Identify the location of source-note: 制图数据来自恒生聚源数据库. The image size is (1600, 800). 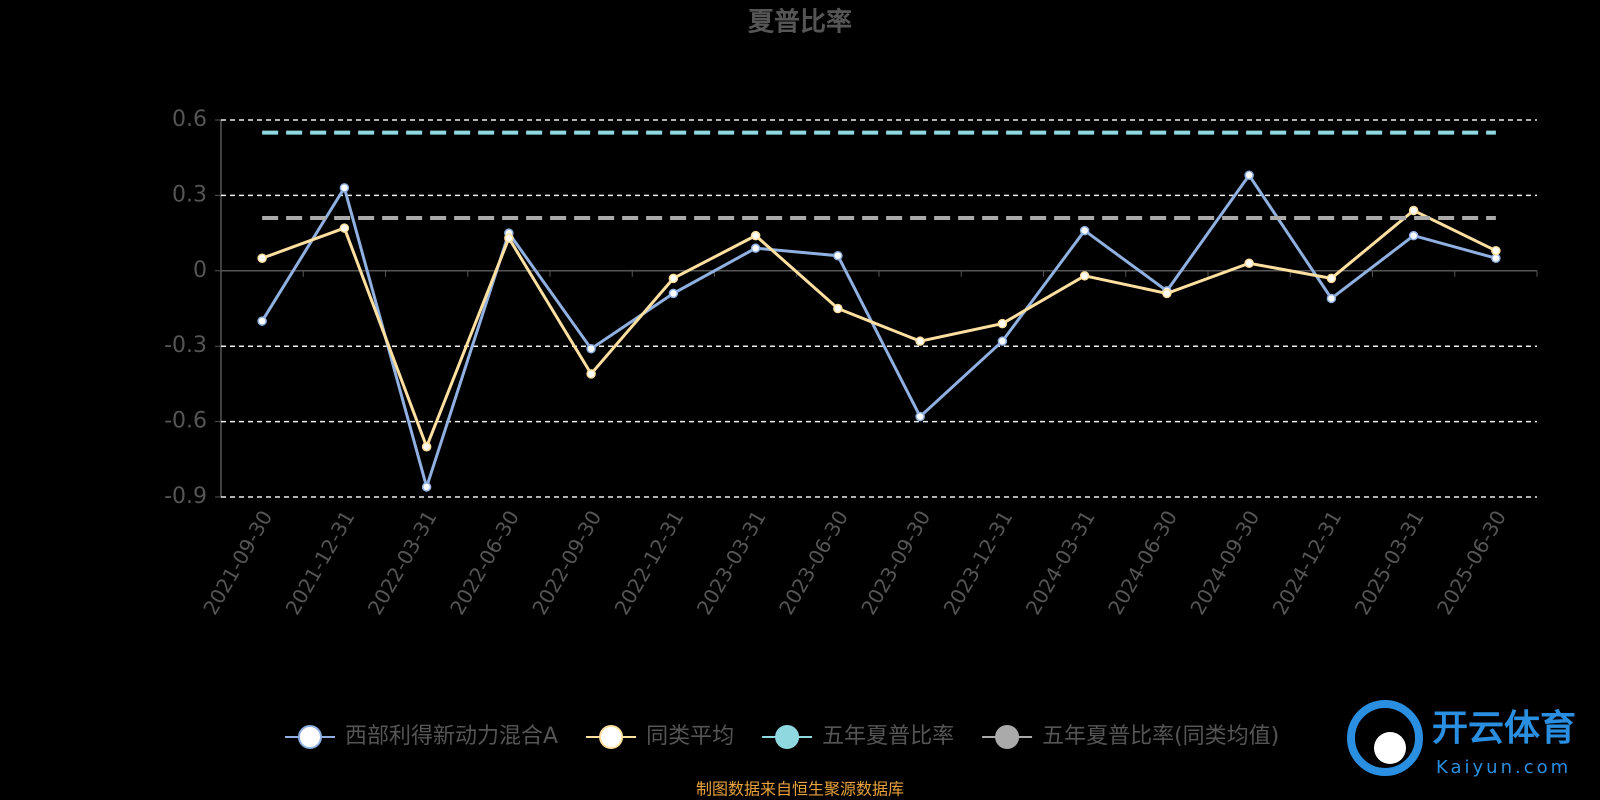
(800, 789).